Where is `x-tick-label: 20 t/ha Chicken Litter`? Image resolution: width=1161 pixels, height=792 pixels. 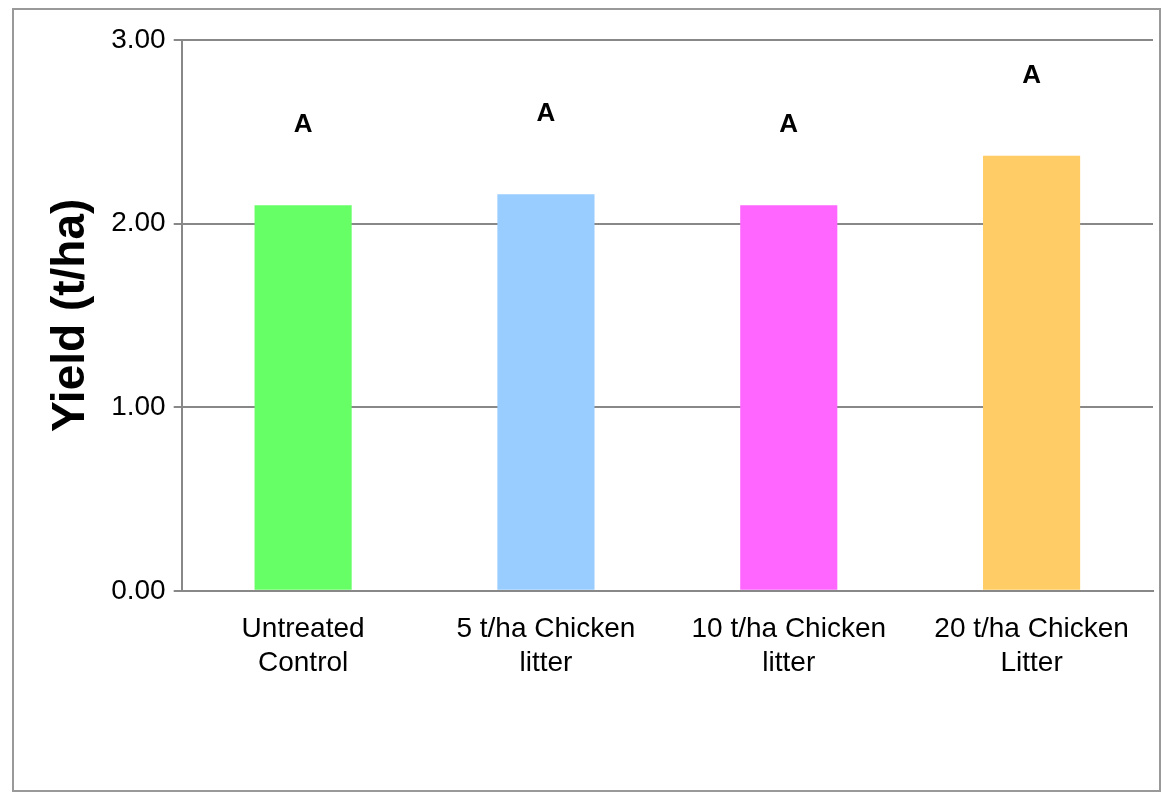
x-tick-label: 20 t/ha Chicken Litter is located at coordinates (1031, 644).